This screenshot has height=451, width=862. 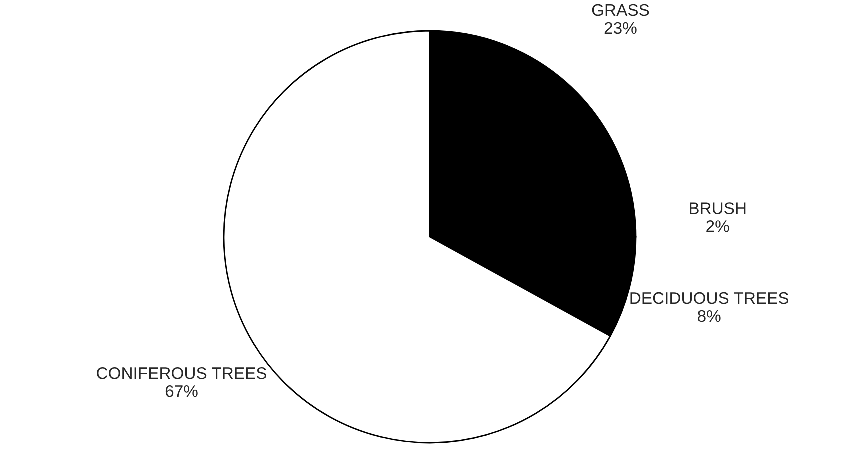 What do you see at coordinates (709, 298) in the screenshot?
I see `slice-label: DECIDUOUS TREES` at bounding box center [709, 298].